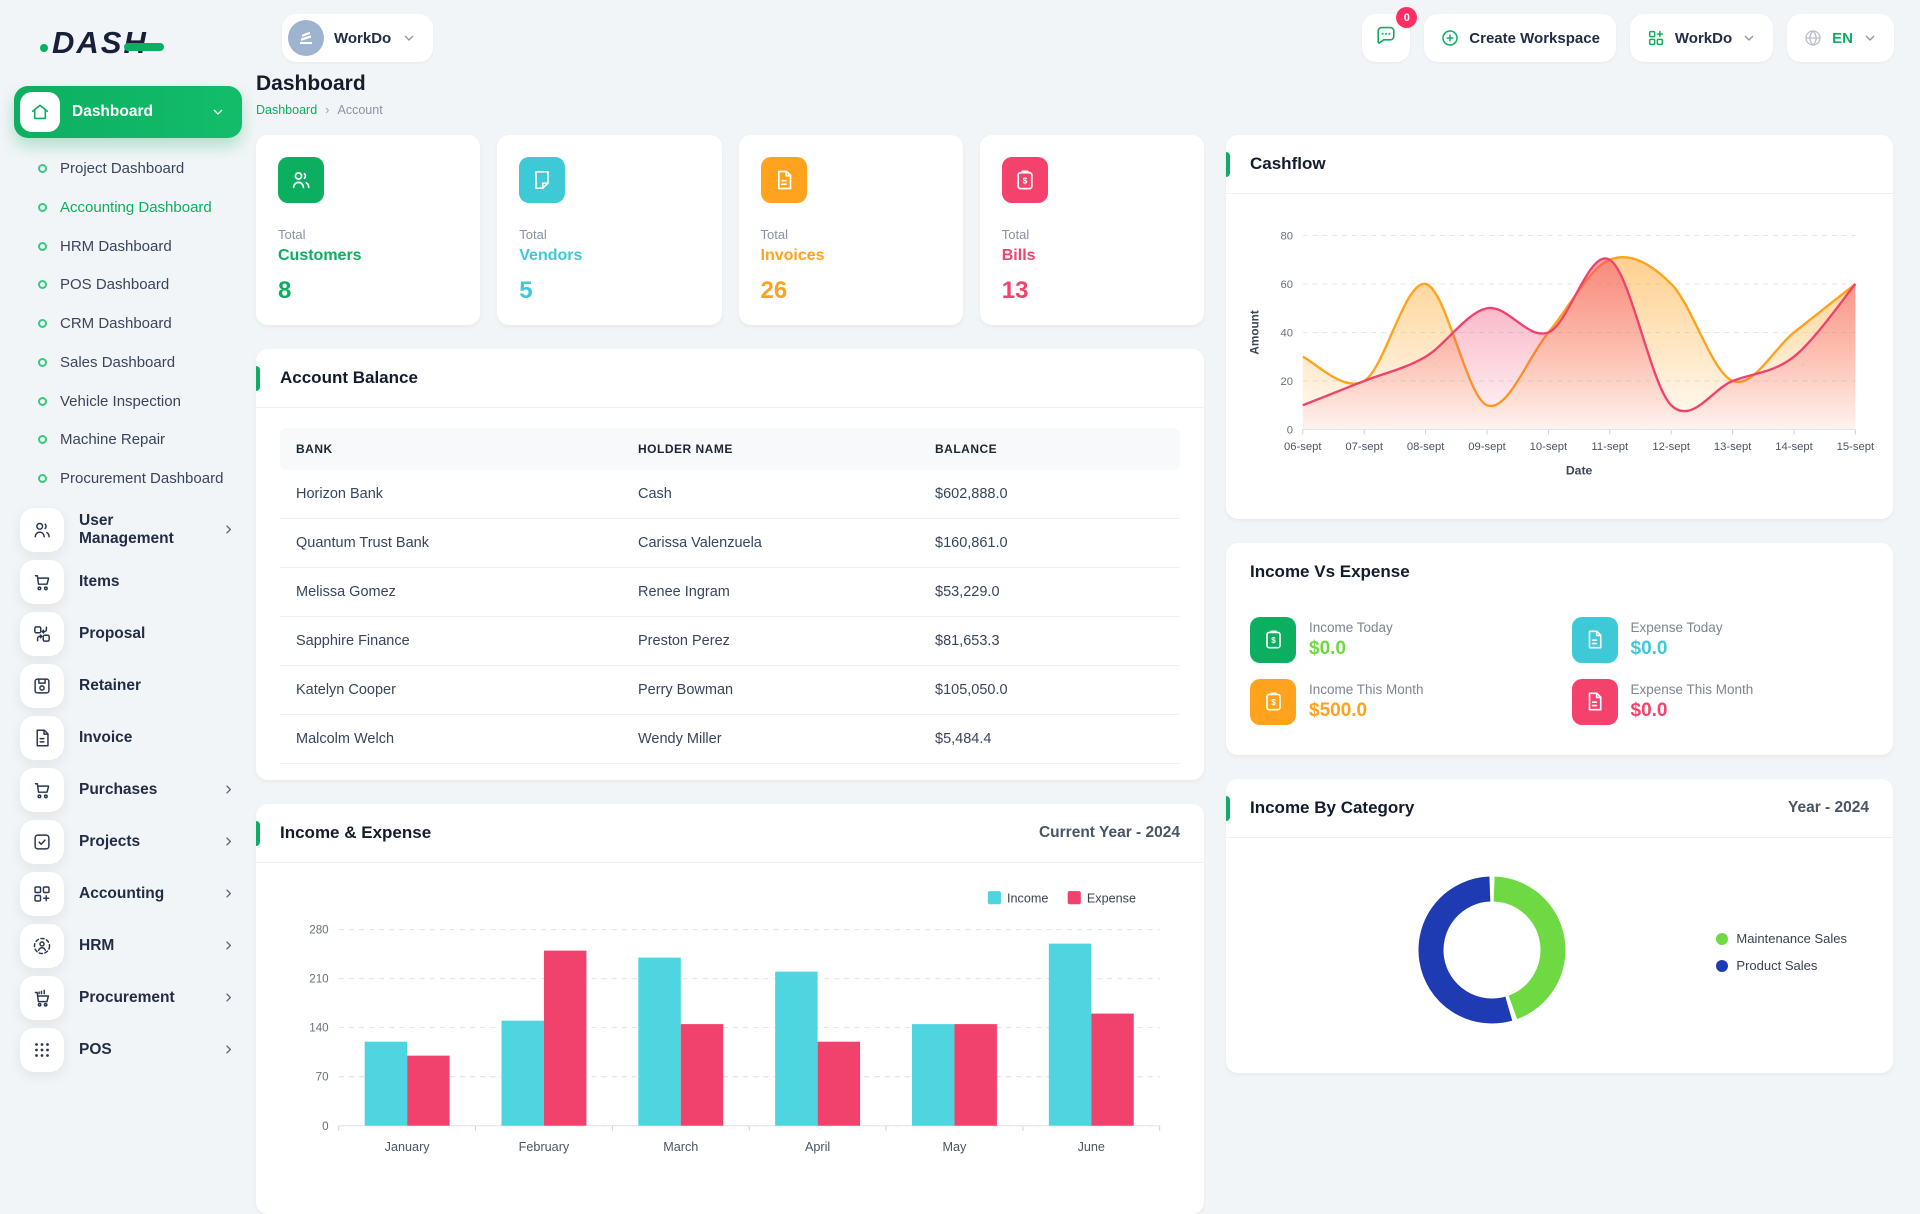 Image resolution: width=1920 pixels, height=1214 pixels. Describe the element at coordinates (42, 323) in the screenshot. I see `bullet-icon` at that location.